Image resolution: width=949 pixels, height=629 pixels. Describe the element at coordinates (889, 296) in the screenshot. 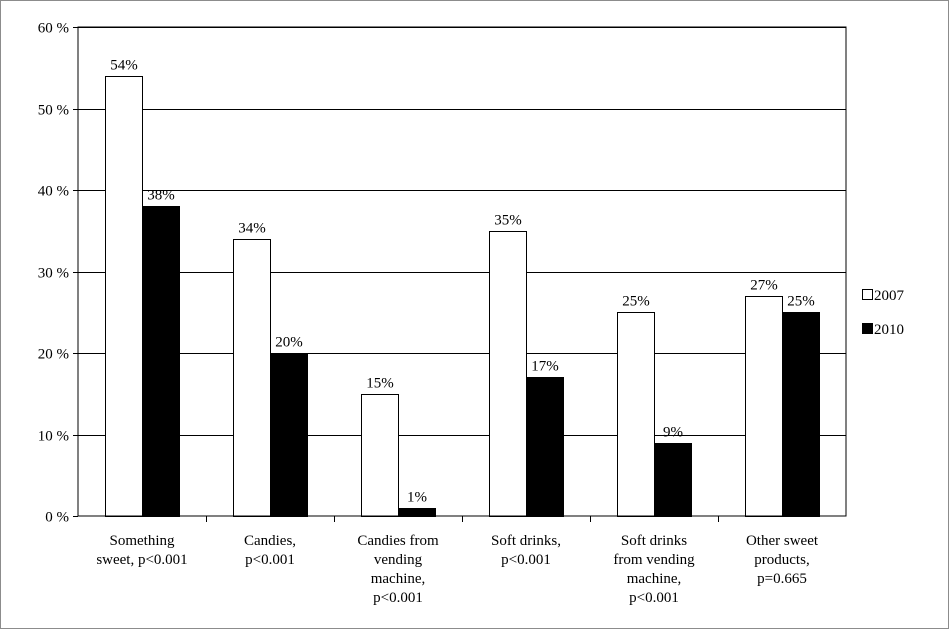

I see `legend-label-2007: 2007` at that location.